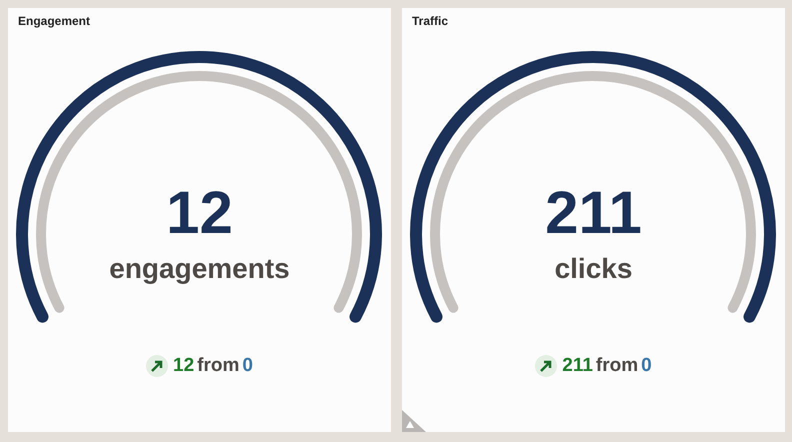 The width and height of the screenshot is (792, 442). I want to click on text: Engagement, so click(54, 21).